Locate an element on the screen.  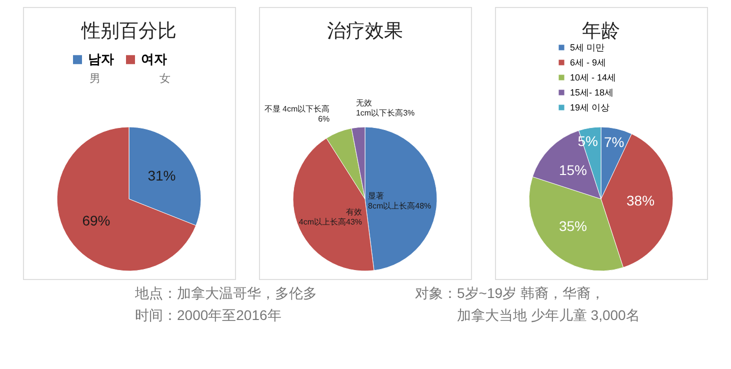
legend-label: 15세- 18세 is located at coordinates (592, 93).